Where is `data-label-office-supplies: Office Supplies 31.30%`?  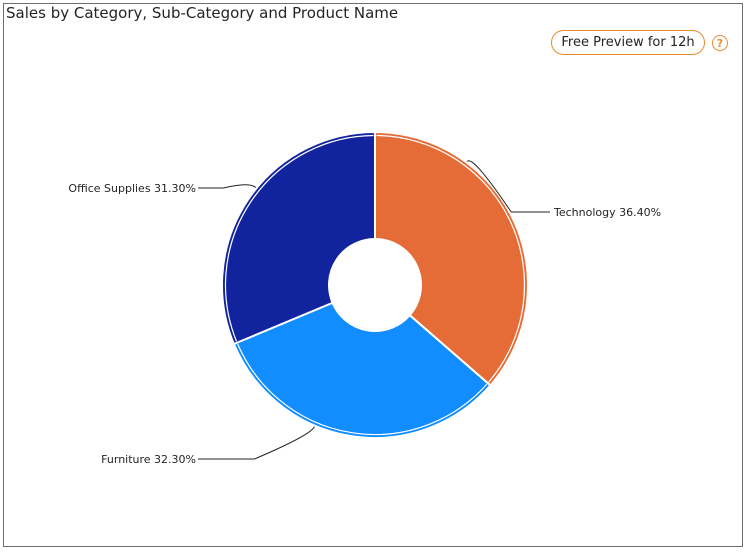 data-label-office-supplies: Office Supplies 31.30% is located at coordinates (132, 188).